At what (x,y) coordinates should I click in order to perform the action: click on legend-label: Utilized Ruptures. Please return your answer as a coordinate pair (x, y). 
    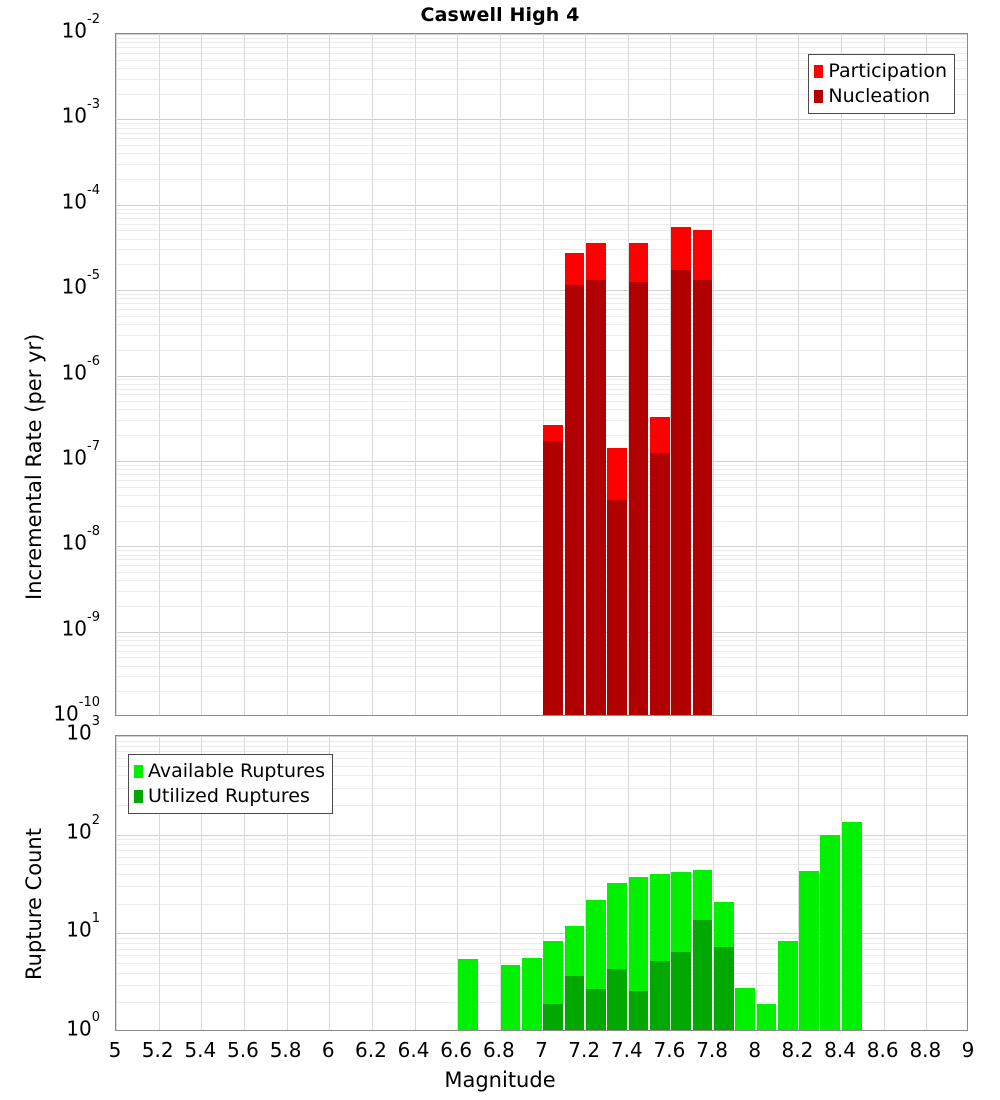
    Looking at the image, I should click on (229, 796).